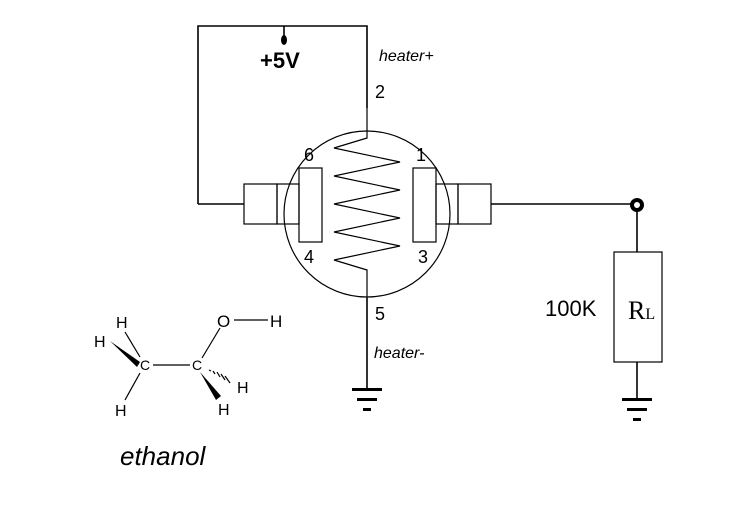  Describe the element at coordinates (309, 257) in the screenshot. I see `pin-4-label: 4` at that location.